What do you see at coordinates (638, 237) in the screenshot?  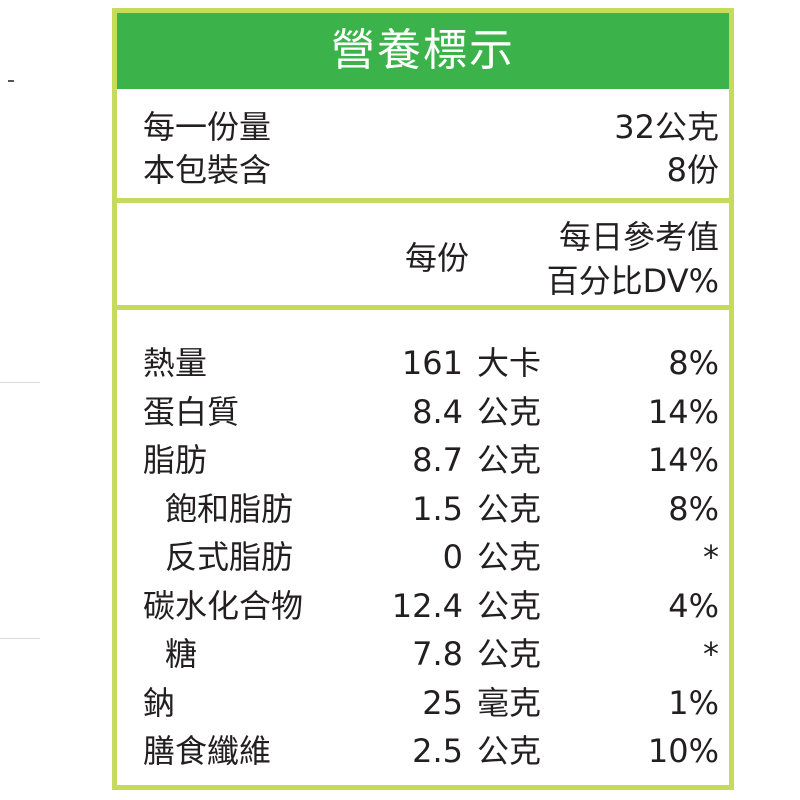 I see `daily-value-header-line1: 每日參考值` at bounding box center [638, 237].